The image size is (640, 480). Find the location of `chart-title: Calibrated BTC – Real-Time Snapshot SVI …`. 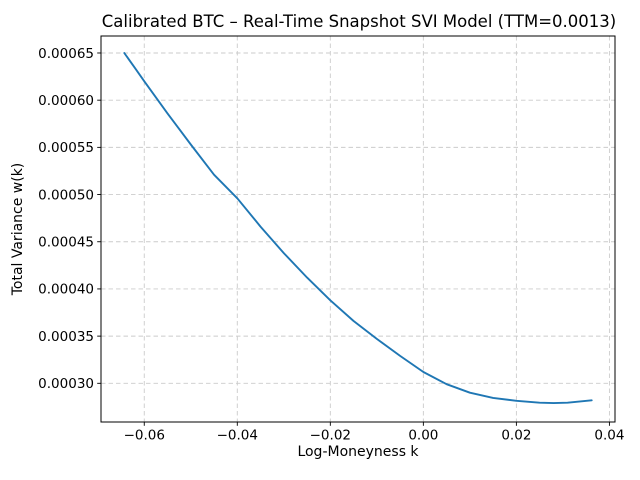

chart-title: Calibrated BTC – Real-Time Snapshot SVI … is located at coordinates (359, 21).